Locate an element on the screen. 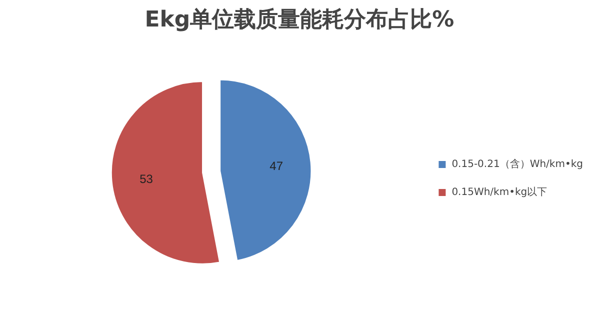 The image size is (600, 325). legend-label: 0.15Wh/km•kg以下 is located at coordinates (500, 192).